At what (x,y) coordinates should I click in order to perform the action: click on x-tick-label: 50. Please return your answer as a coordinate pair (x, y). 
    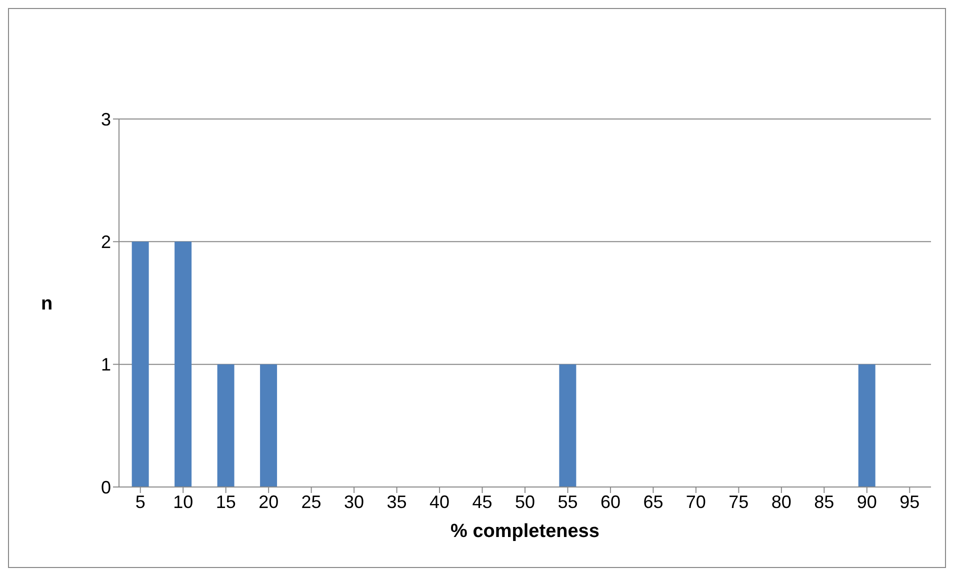
    Looking at the image, I should click on (525, 502).